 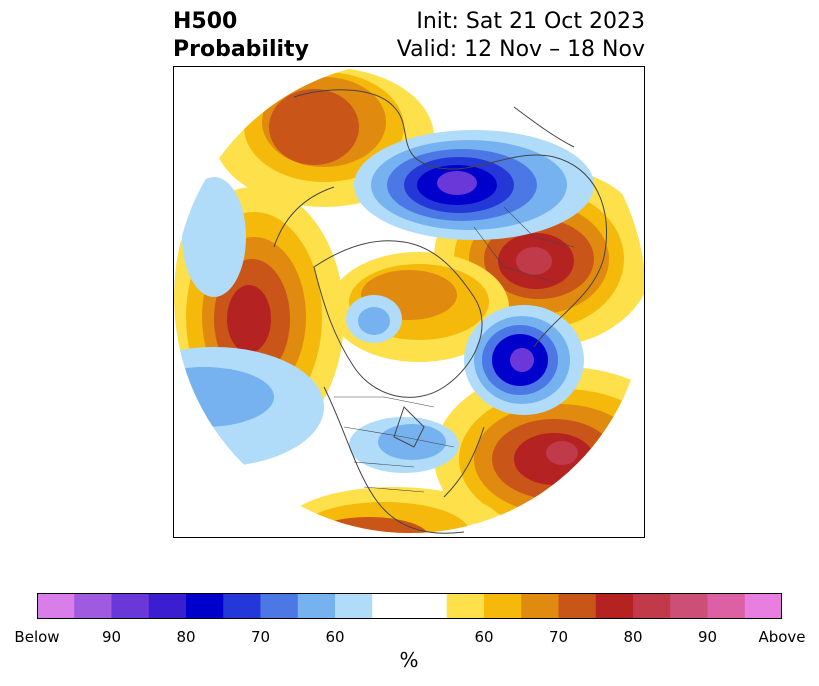 I want to click on political-borders, so click(x=454, y=349).